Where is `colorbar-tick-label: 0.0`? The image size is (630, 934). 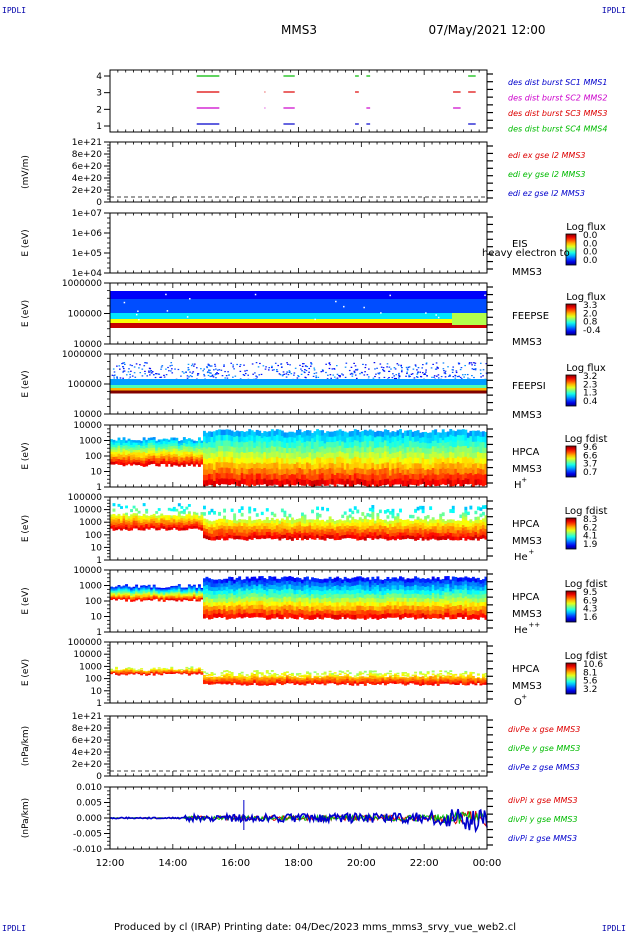
colorbar-tick-label: 0.0 is located at coordinates (590, 244).